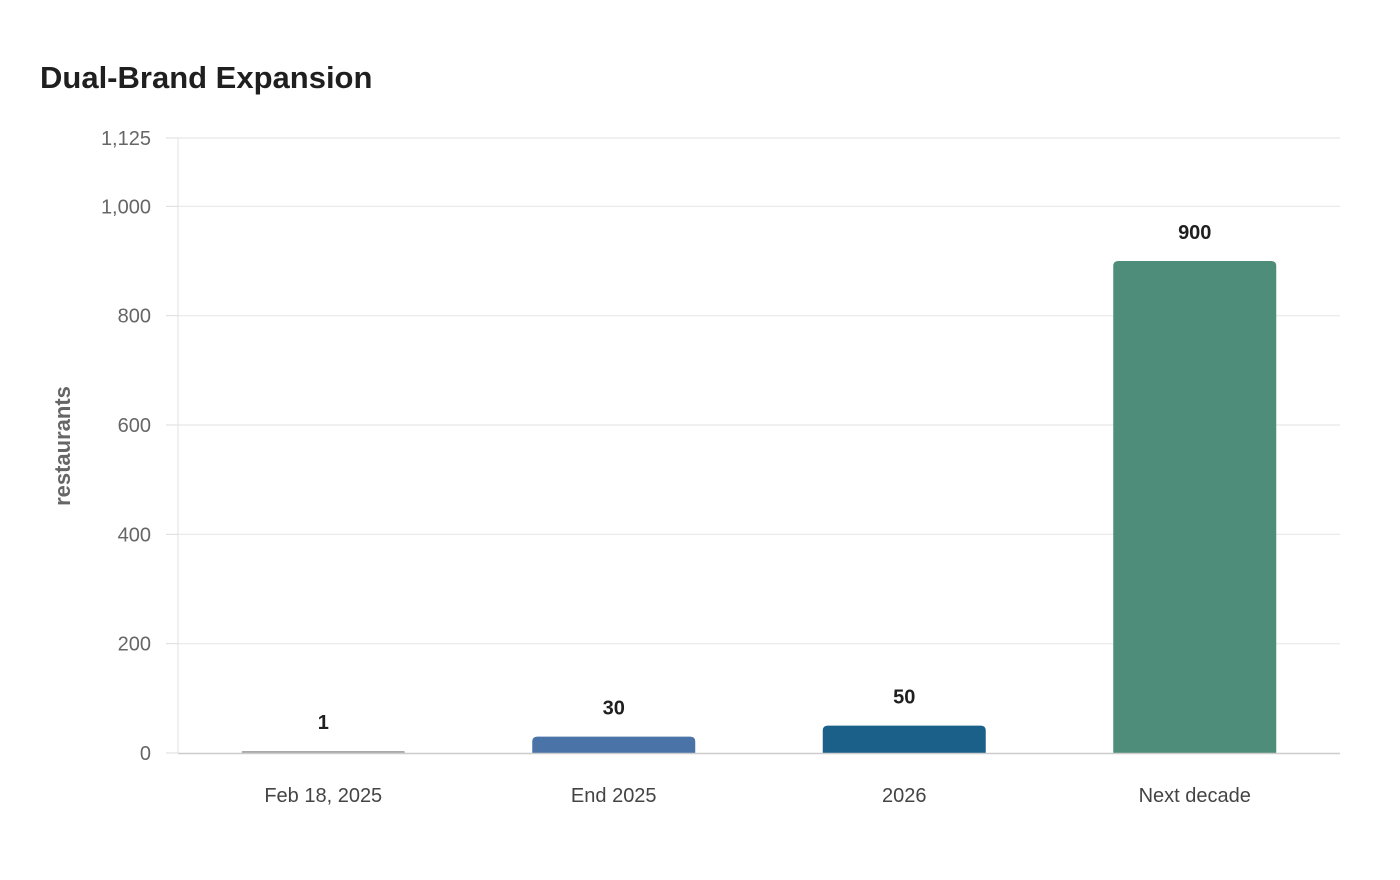 The image size is (1400, 880). Describe the element at coordinates (757, 796) in the screenshot. I see `x-axis-ticks: Feb 18, 2025 End 2025 2026 Next decade` at that location.